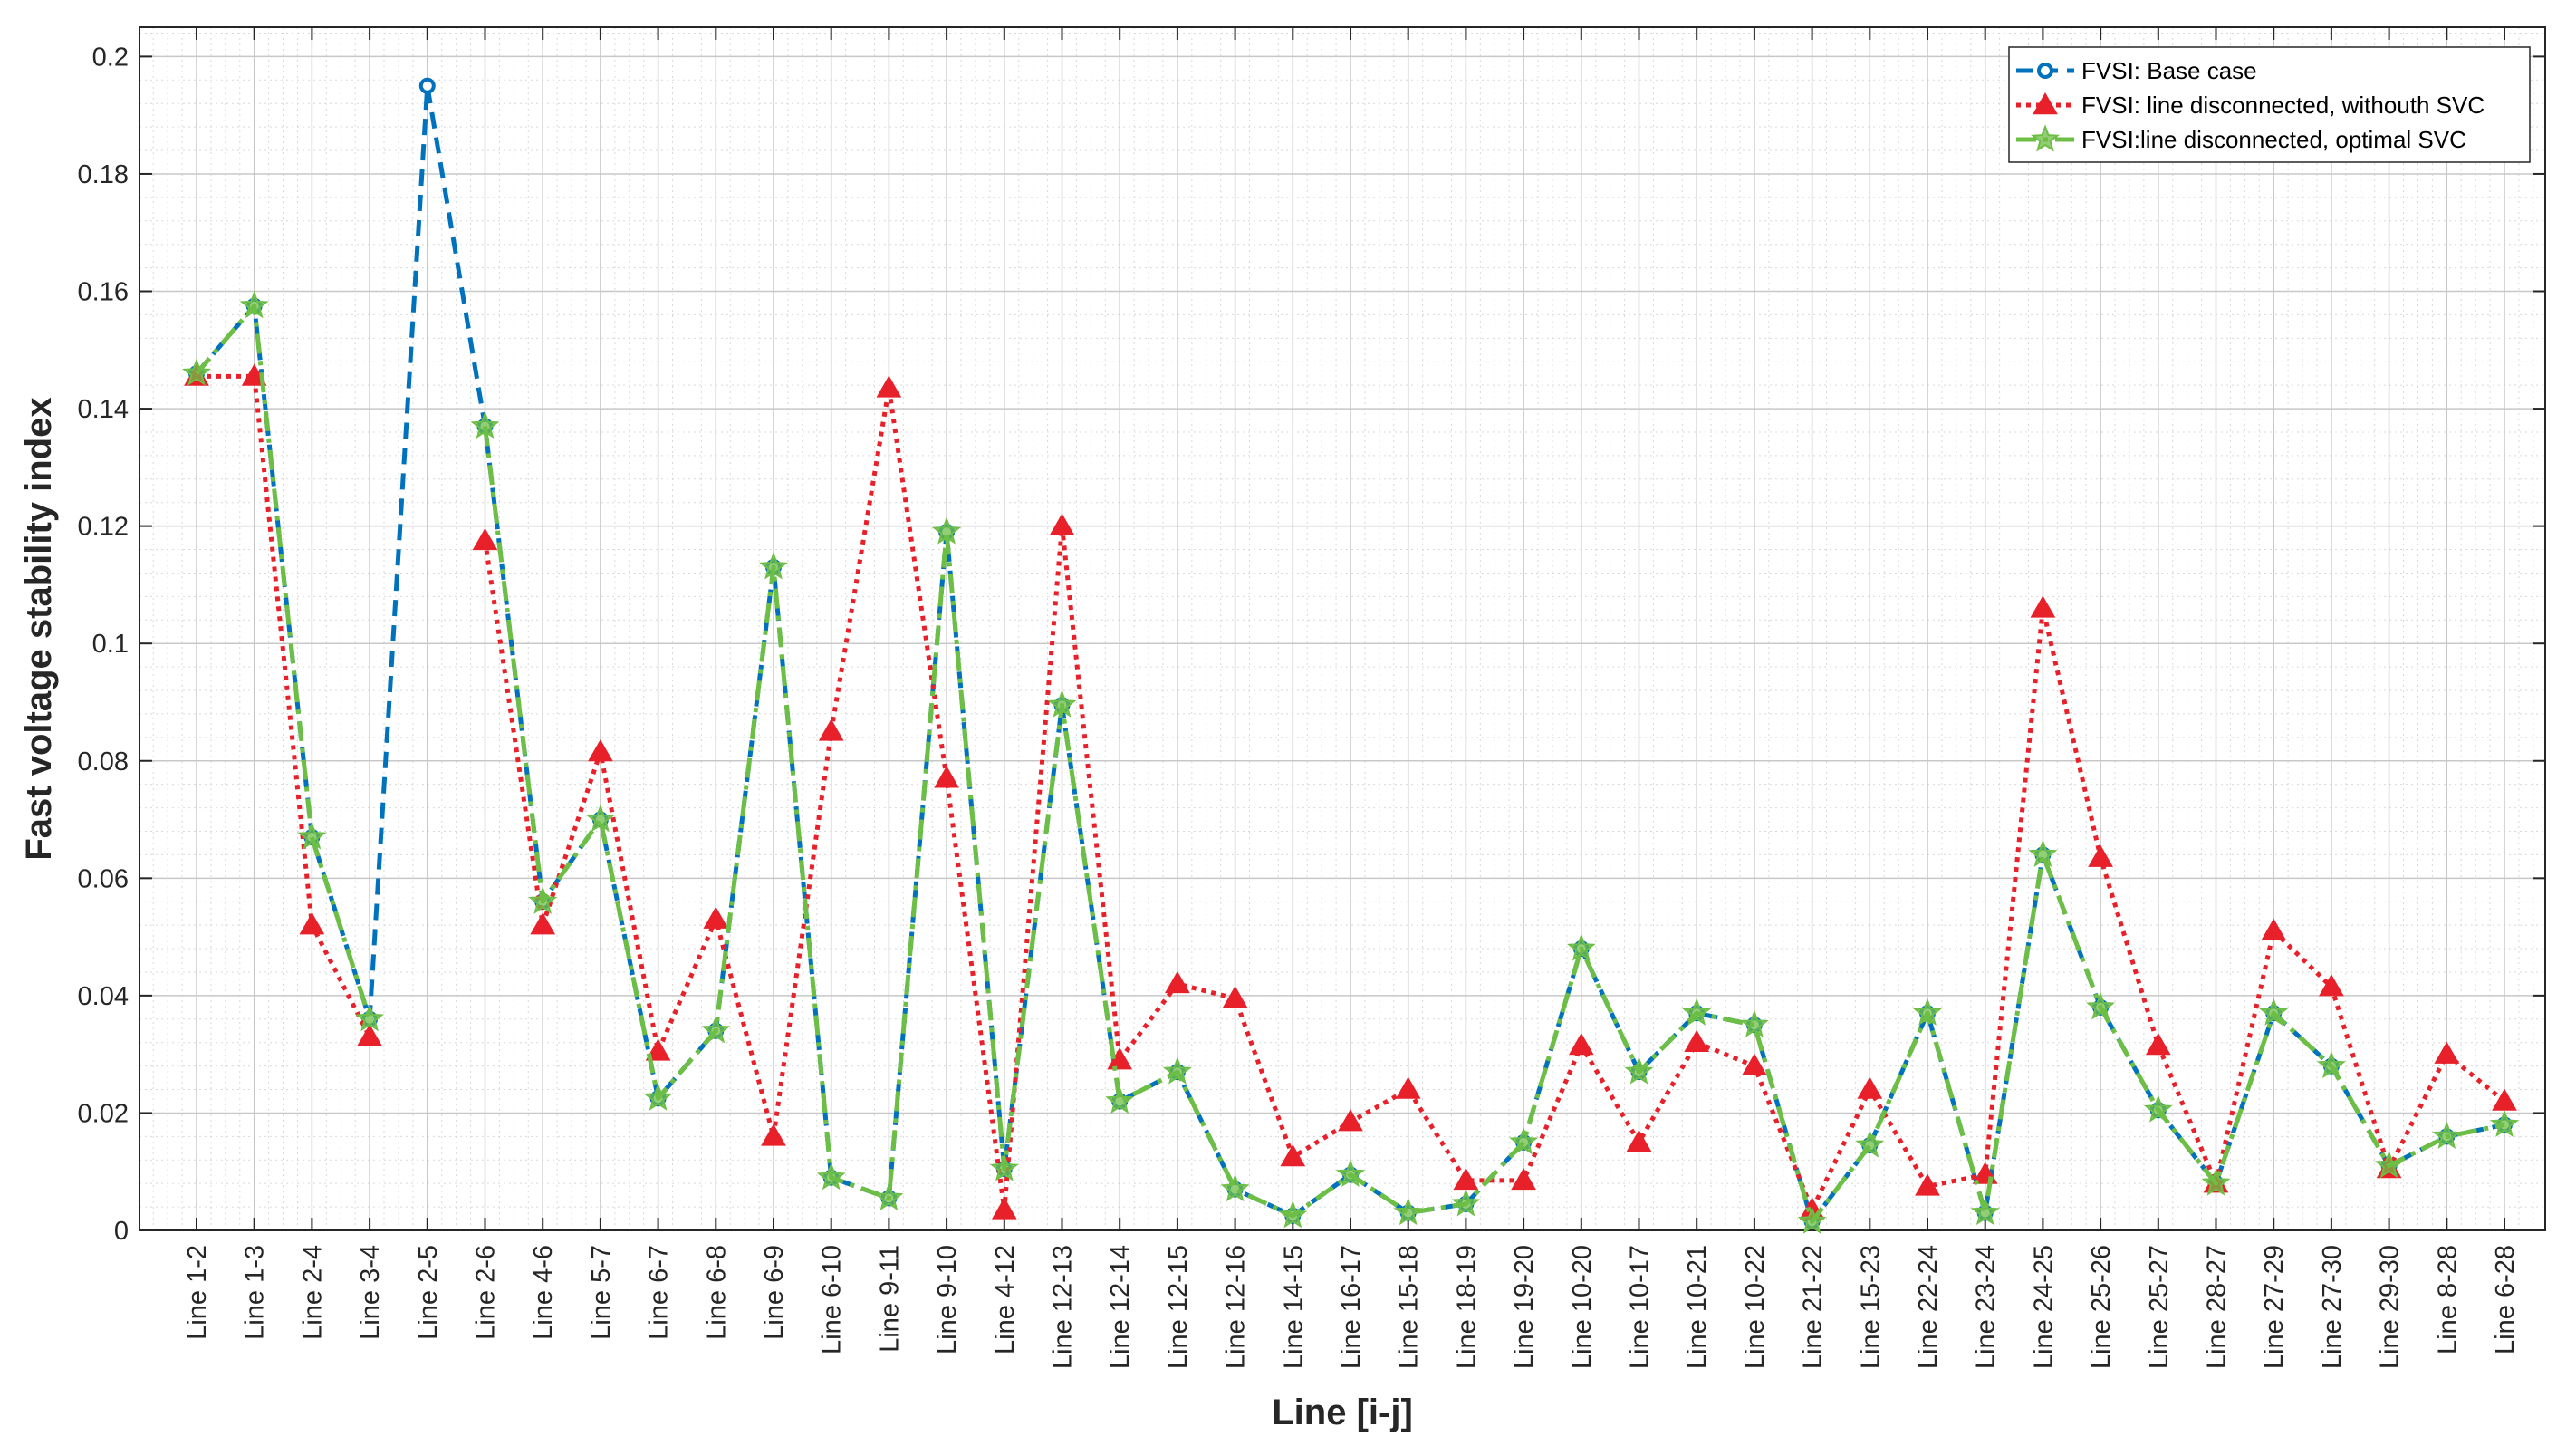 This screenshot has height=1456, width=2576. I want to click on x-tick-label: Line 6-28, so click(2505, 1300).